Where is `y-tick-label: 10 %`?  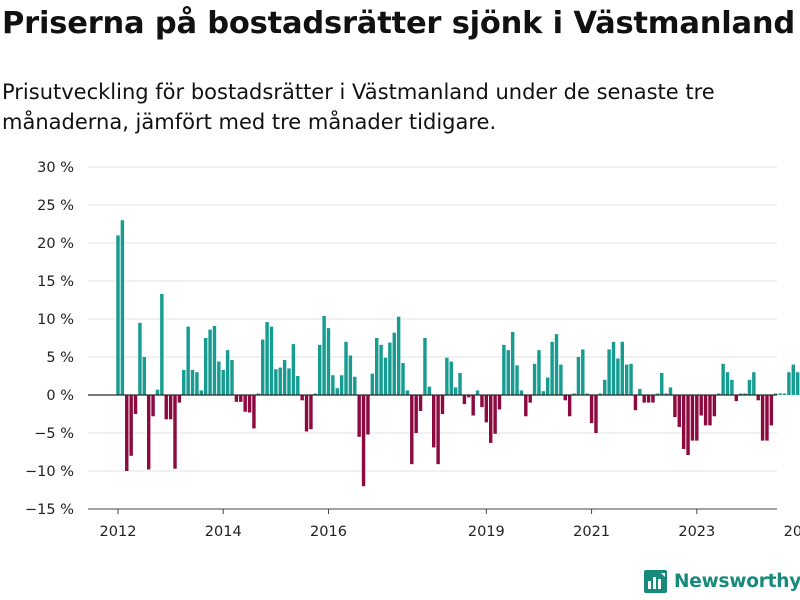
y-tick-label: 10 % is located at coordinates (55, 320).